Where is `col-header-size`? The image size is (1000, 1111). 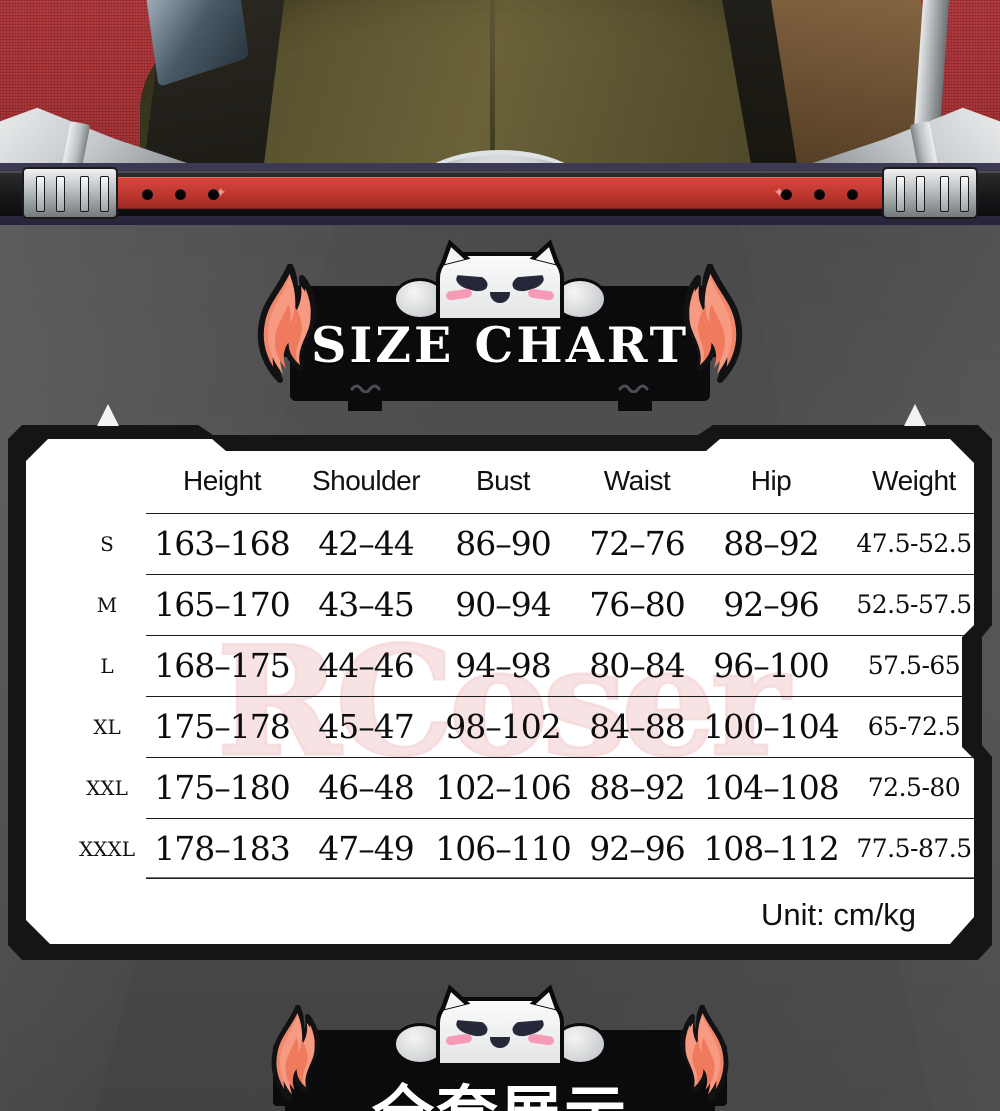
col-header-size is located at coordinates (107, 489).